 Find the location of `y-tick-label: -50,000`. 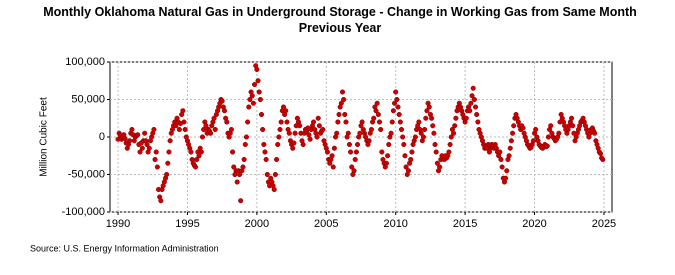

y-tick-label: -50,000 is located at coordinates (86, 174).